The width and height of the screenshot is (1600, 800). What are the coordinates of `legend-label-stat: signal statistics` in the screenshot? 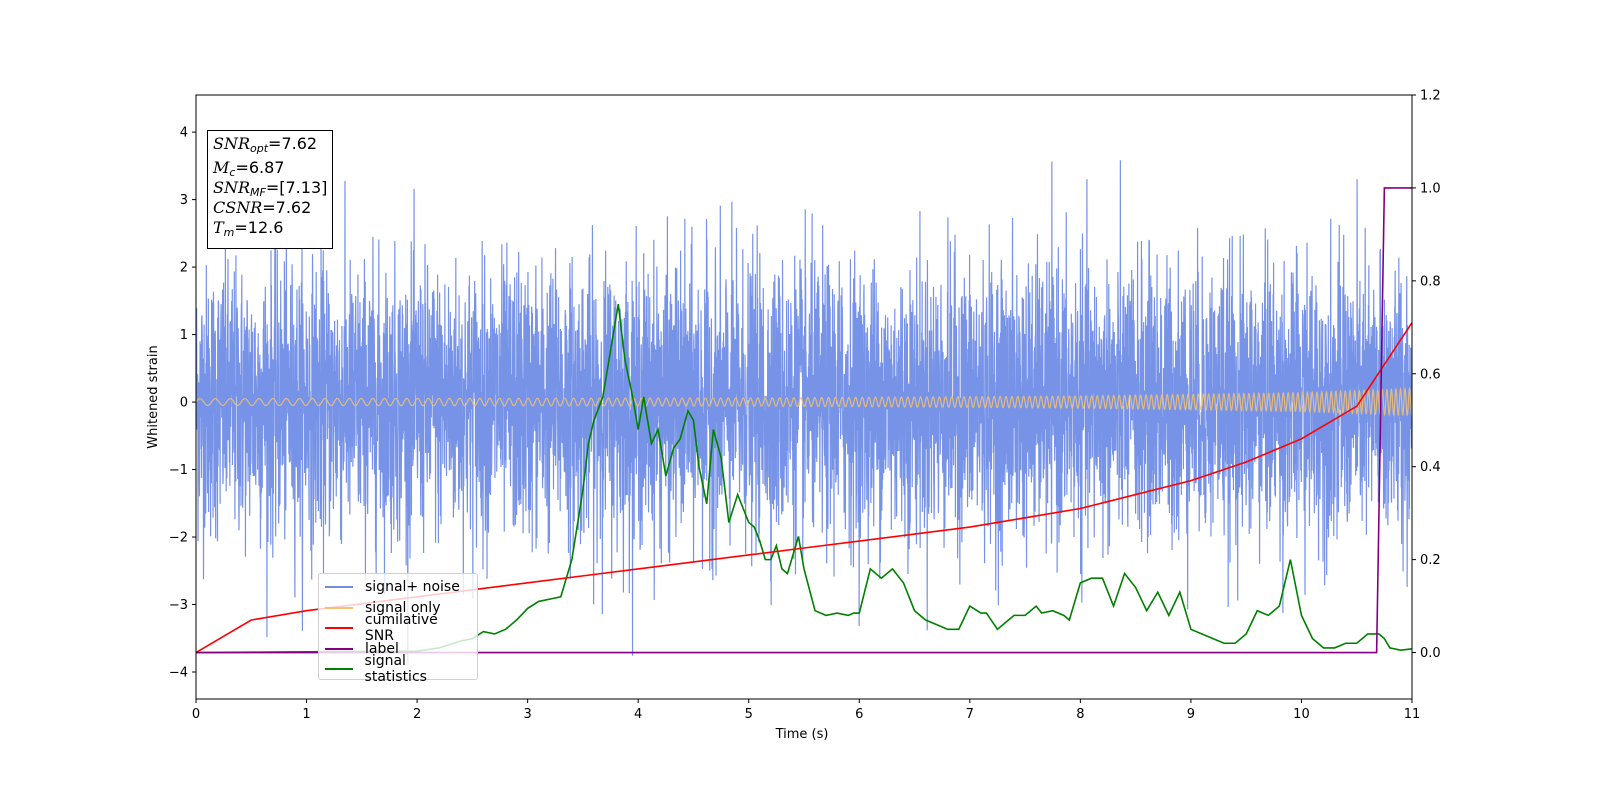 It's located at (395, 669).